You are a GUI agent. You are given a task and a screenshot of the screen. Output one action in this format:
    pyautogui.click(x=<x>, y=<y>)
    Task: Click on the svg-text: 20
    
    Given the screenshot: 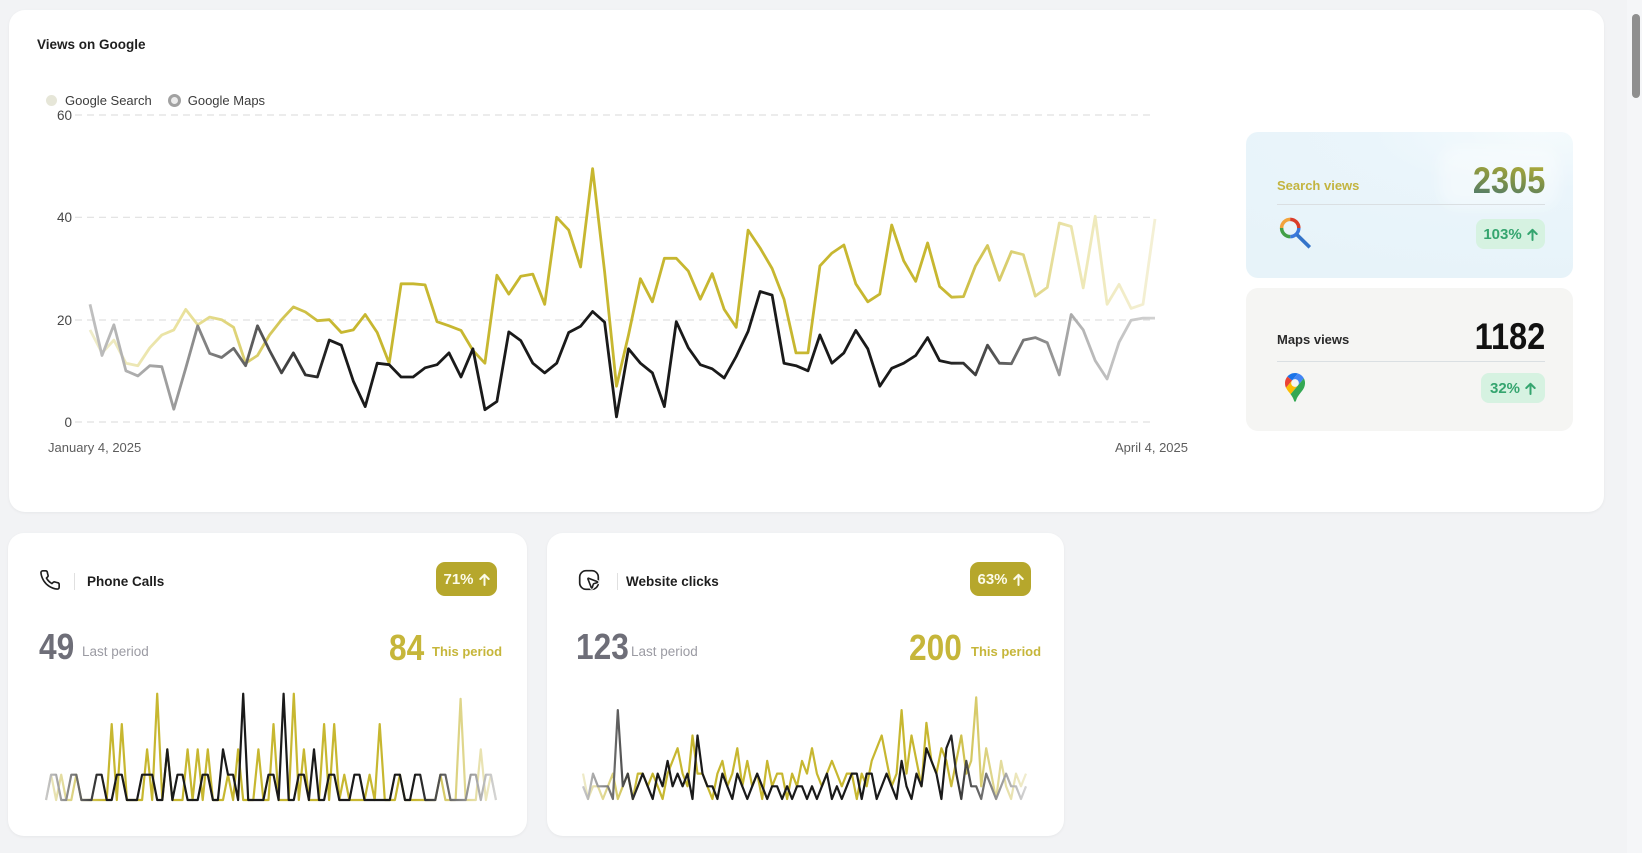 What is the action you would take?
    pyautogui.click(x=64, y=320)
    